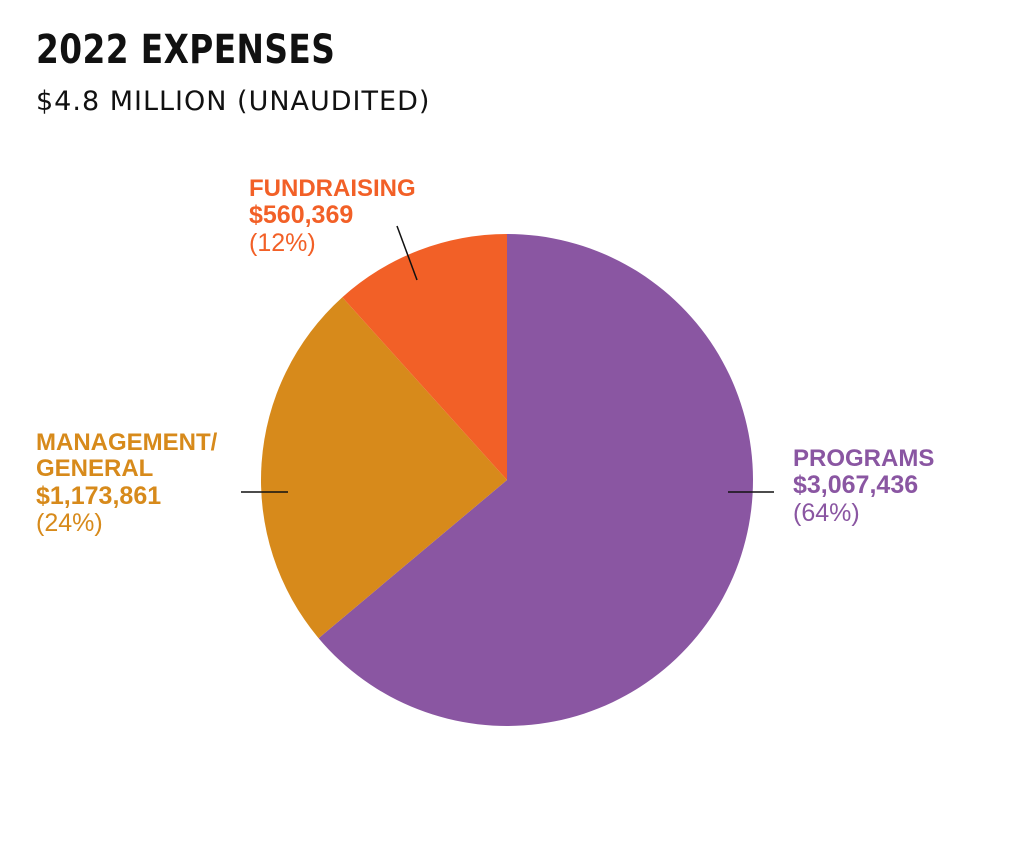  What do you see at coordinates (424, 357) in the screenshot?
I see `slice-fundraising` at bounding box center [424, 357].